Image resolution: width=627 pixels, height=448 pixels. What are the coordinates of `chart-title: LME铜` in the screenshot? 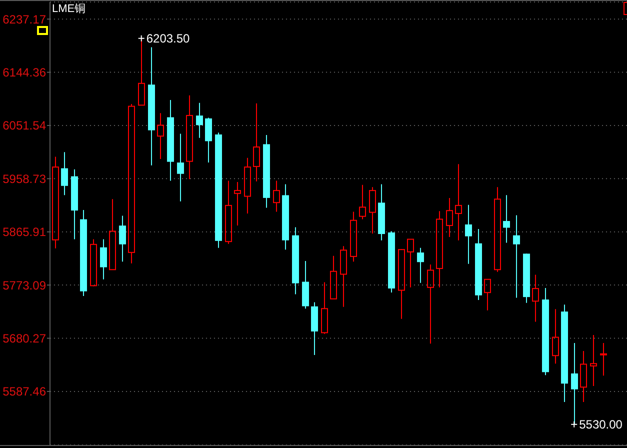 It's located at (69, 9).